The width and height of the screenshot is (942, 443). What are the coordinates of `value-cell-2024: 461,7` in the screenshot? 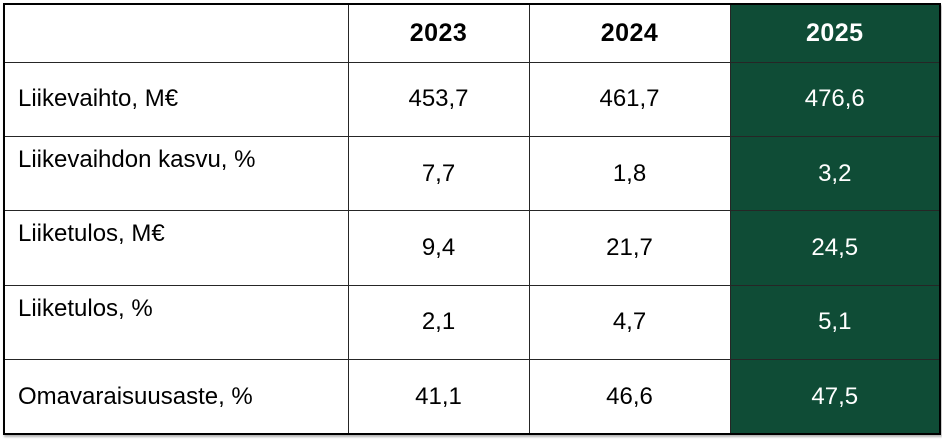 It's located at (629, 99).